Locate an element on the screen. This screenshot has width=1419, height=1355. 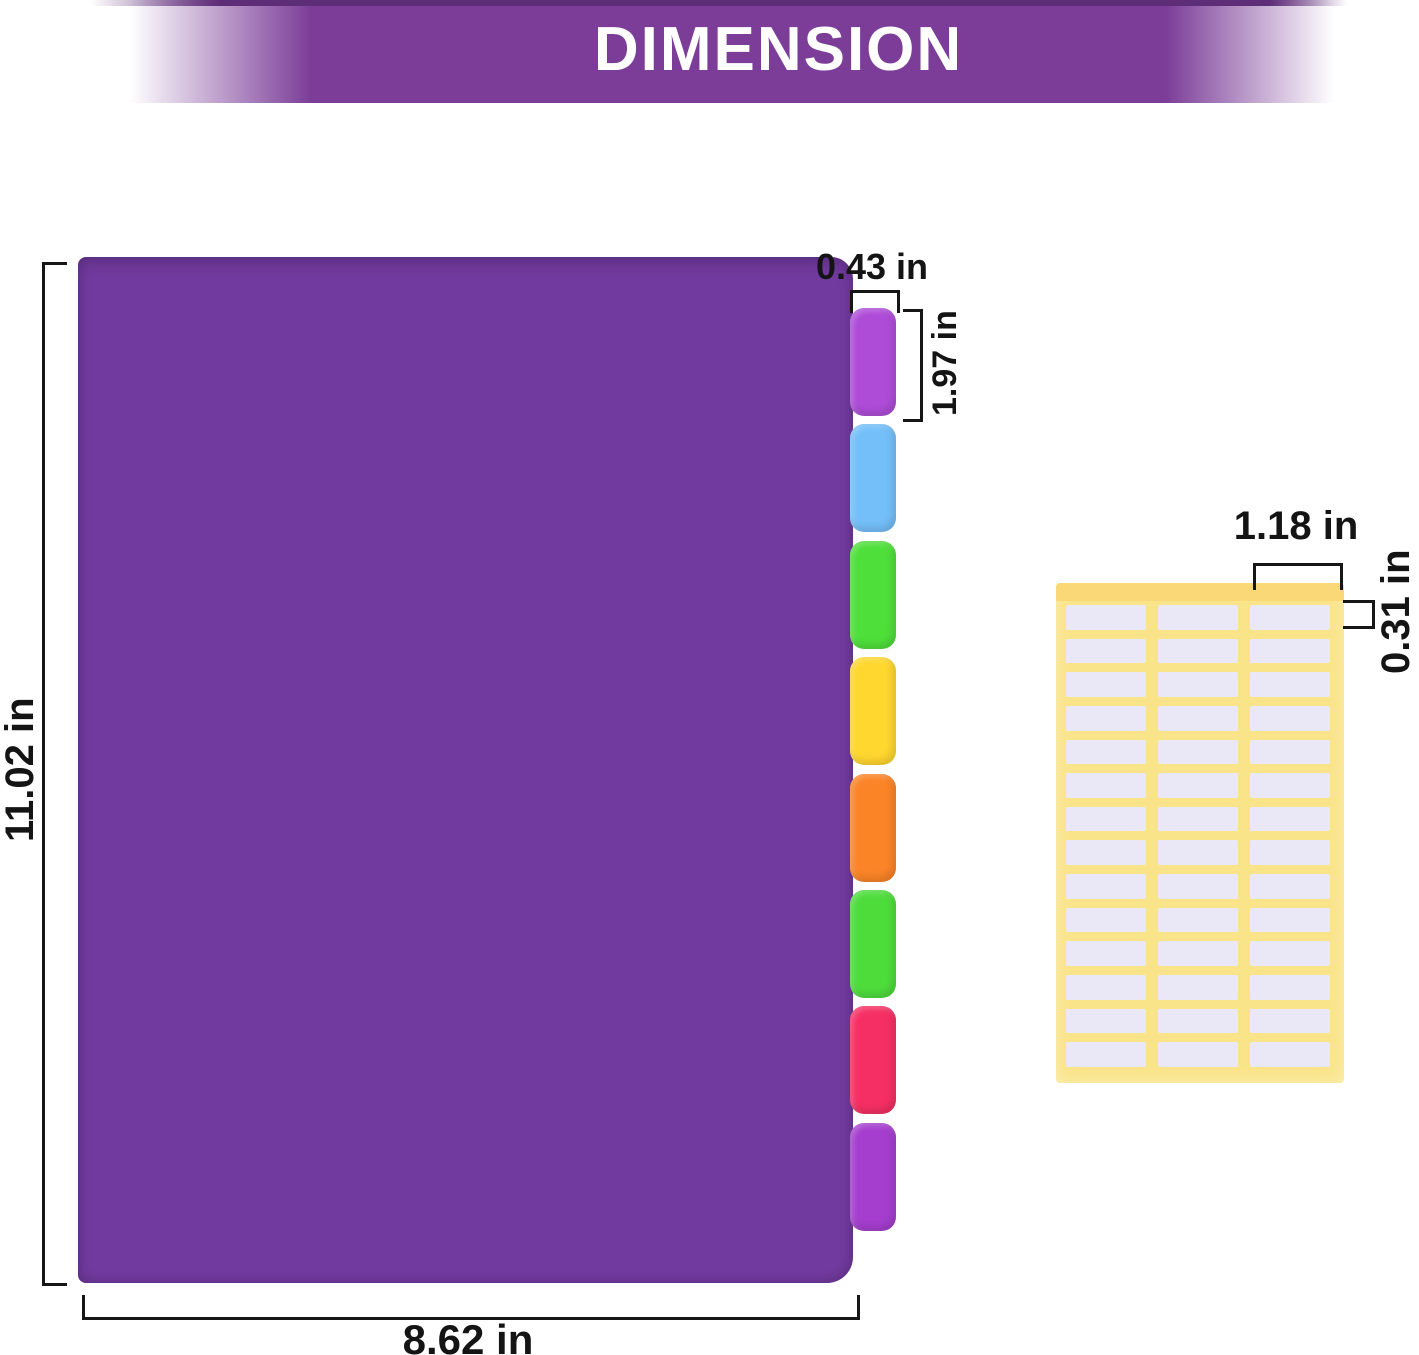
sheet-width-bracket is located at coordinates (471, 1307).